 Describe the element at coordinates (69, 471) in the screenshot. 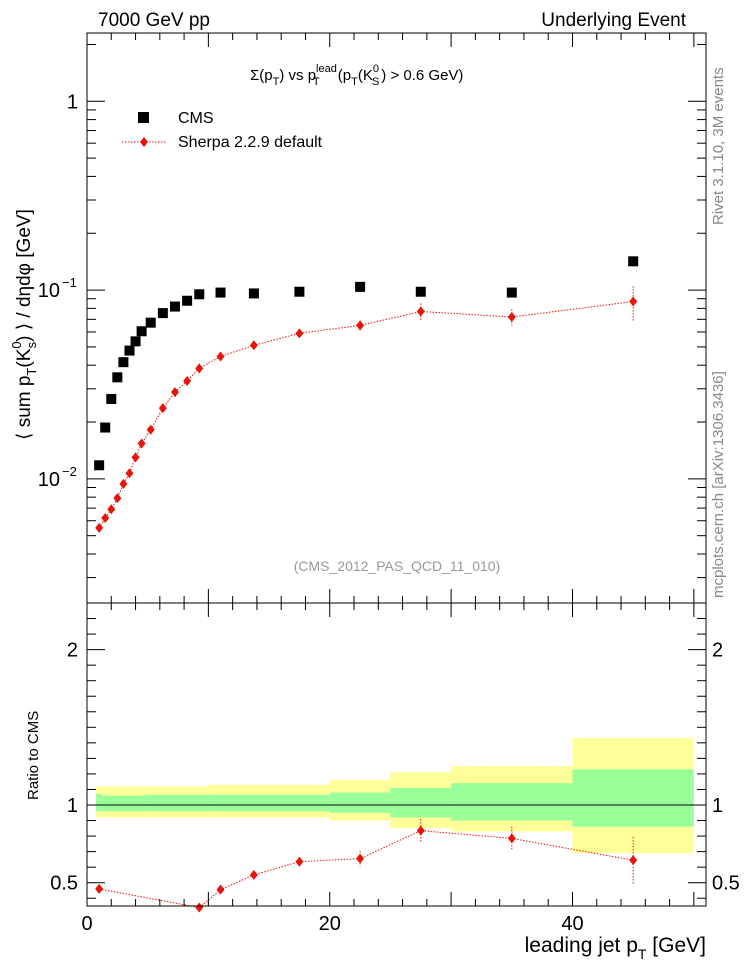

I see `y-tick-label-exponent: −2` at that location.